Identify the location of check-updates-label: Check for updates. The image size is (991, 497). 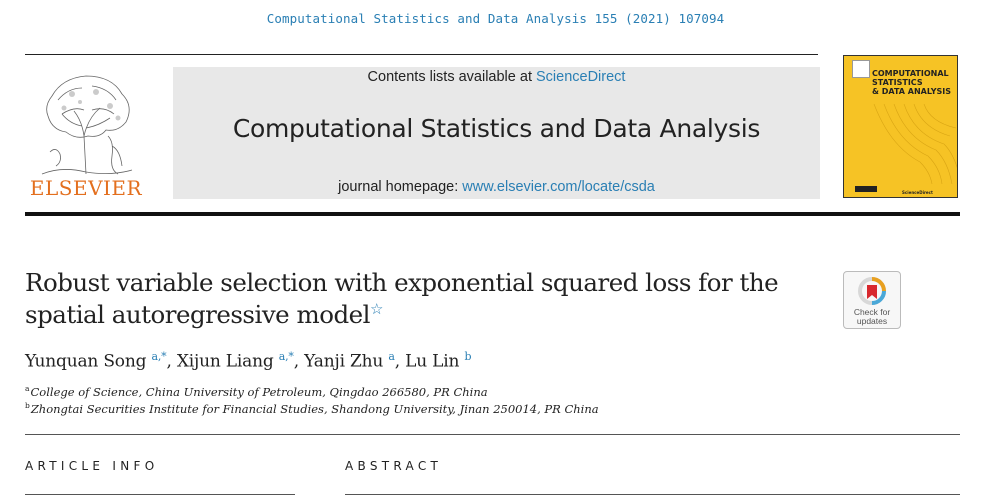
(872, 317).